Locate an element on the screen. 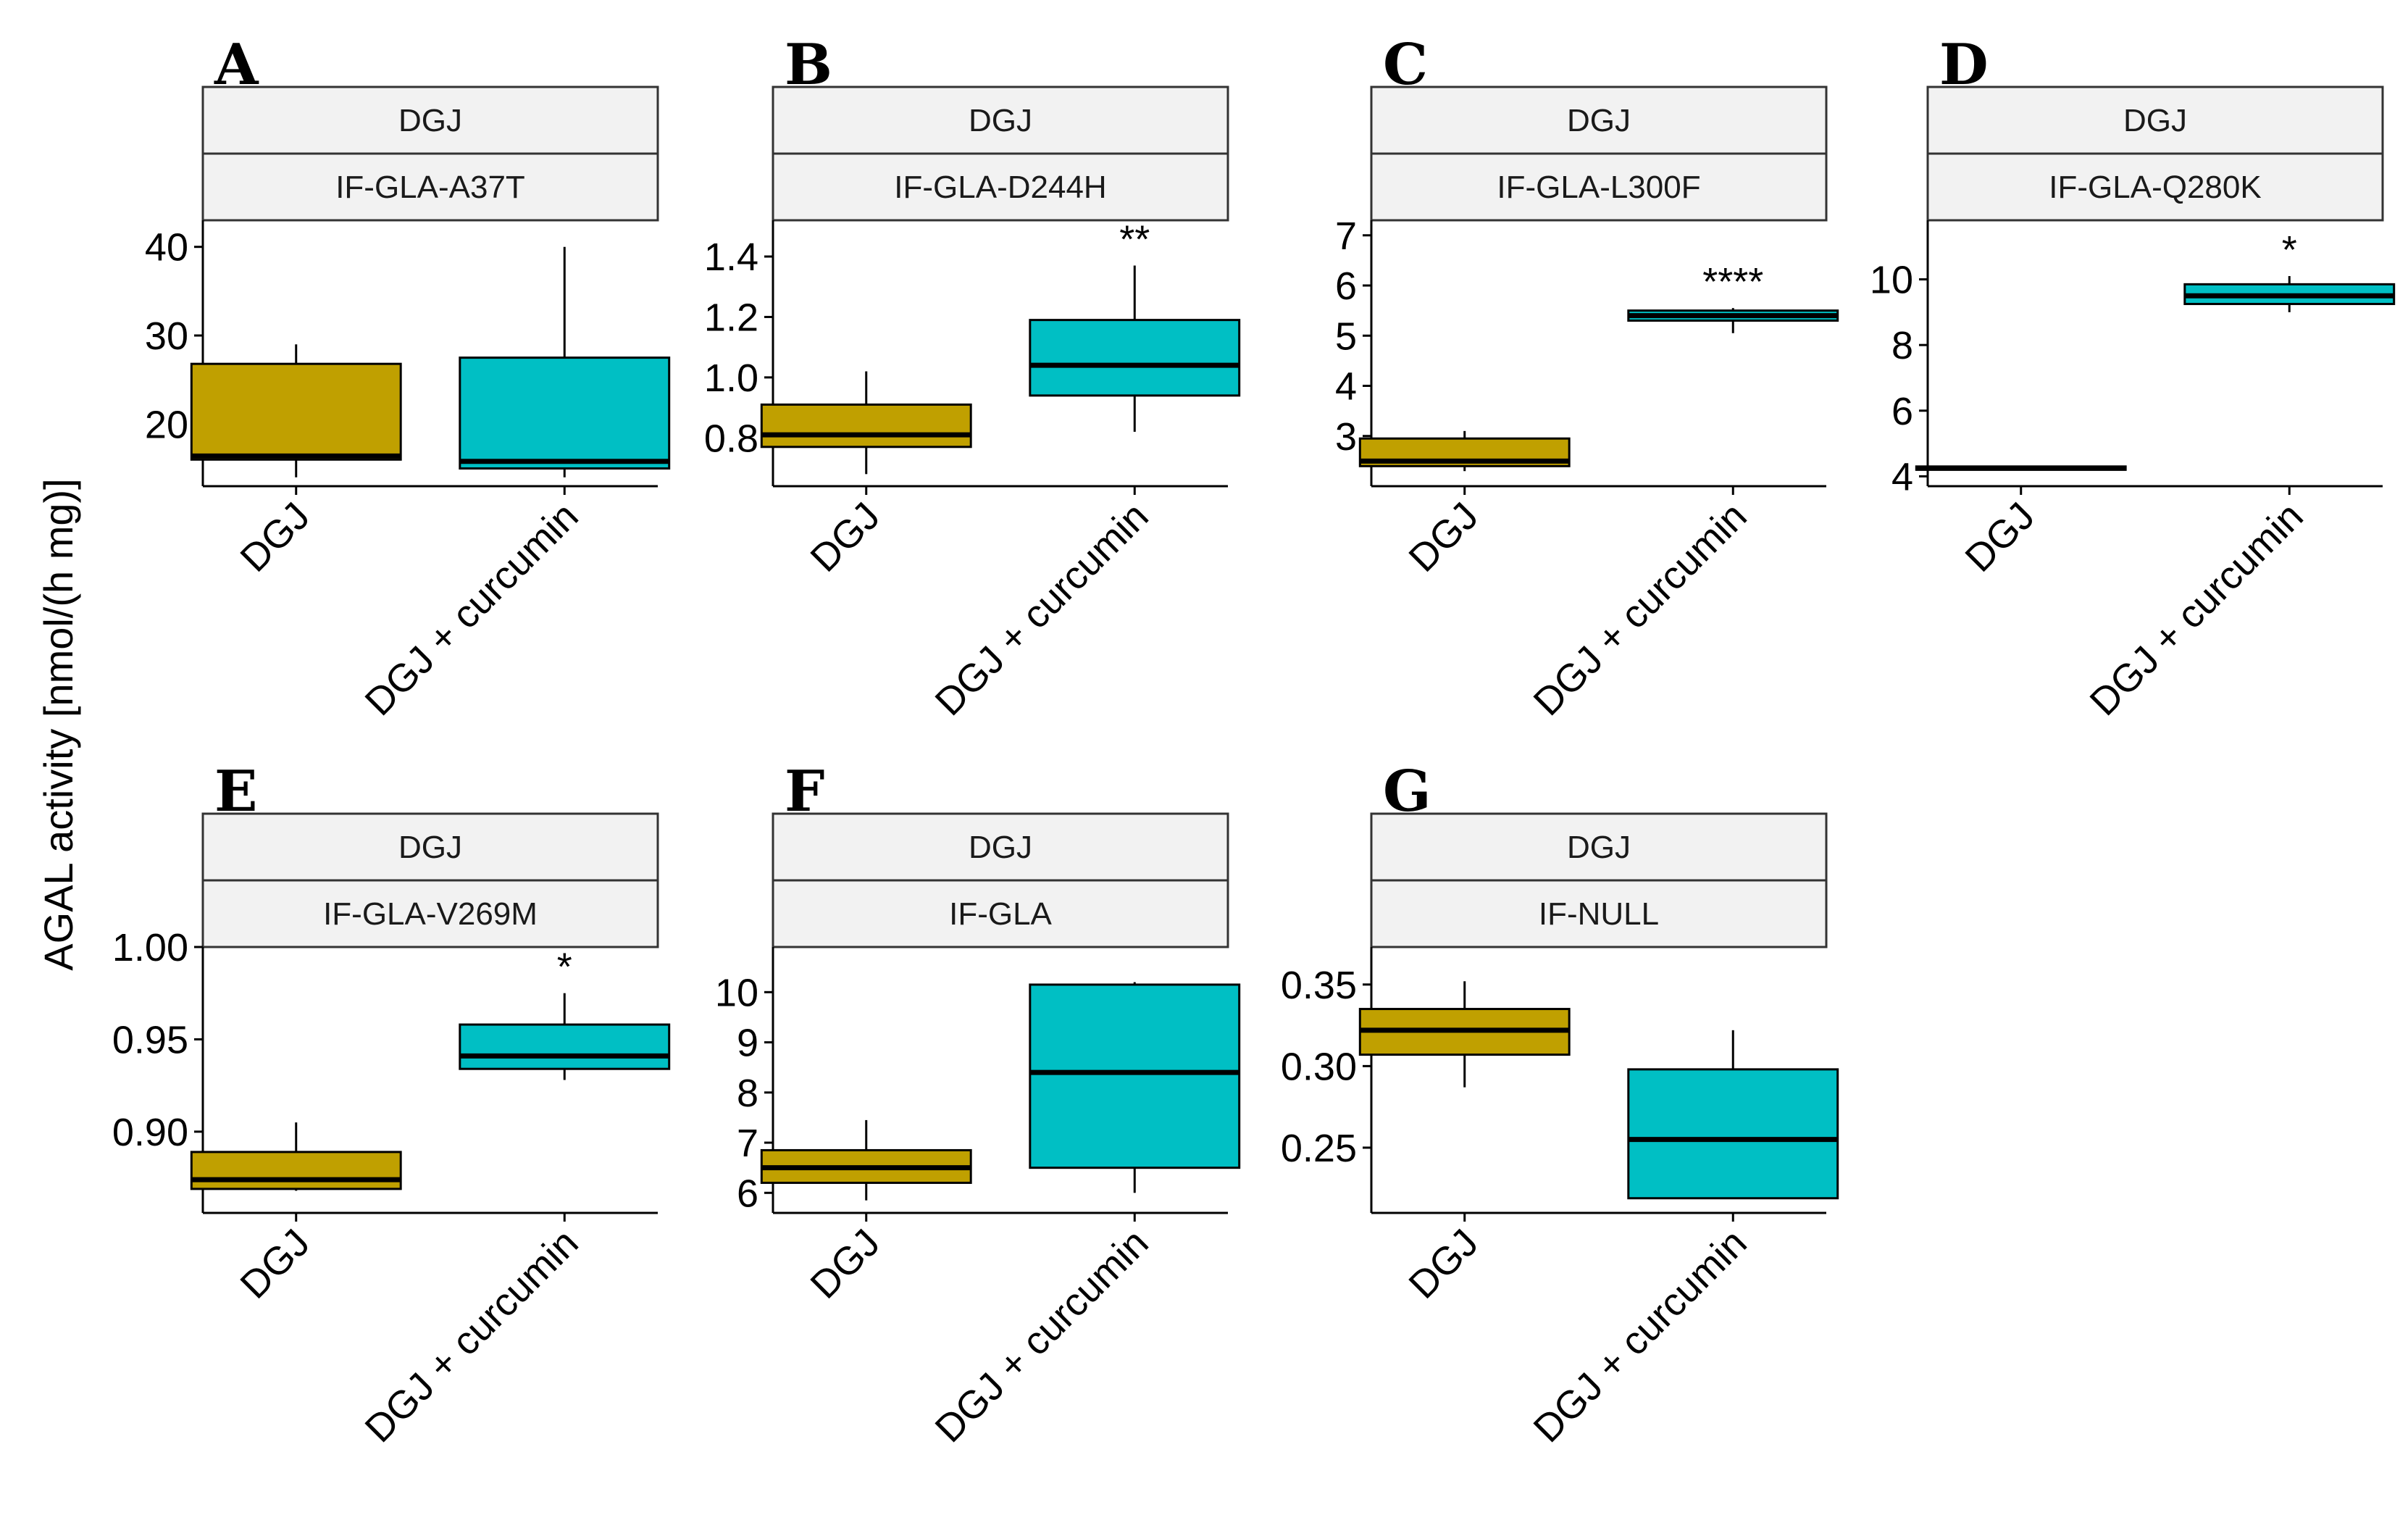  y-tick-label: 0.90 is located at coordinates (150, 1132).